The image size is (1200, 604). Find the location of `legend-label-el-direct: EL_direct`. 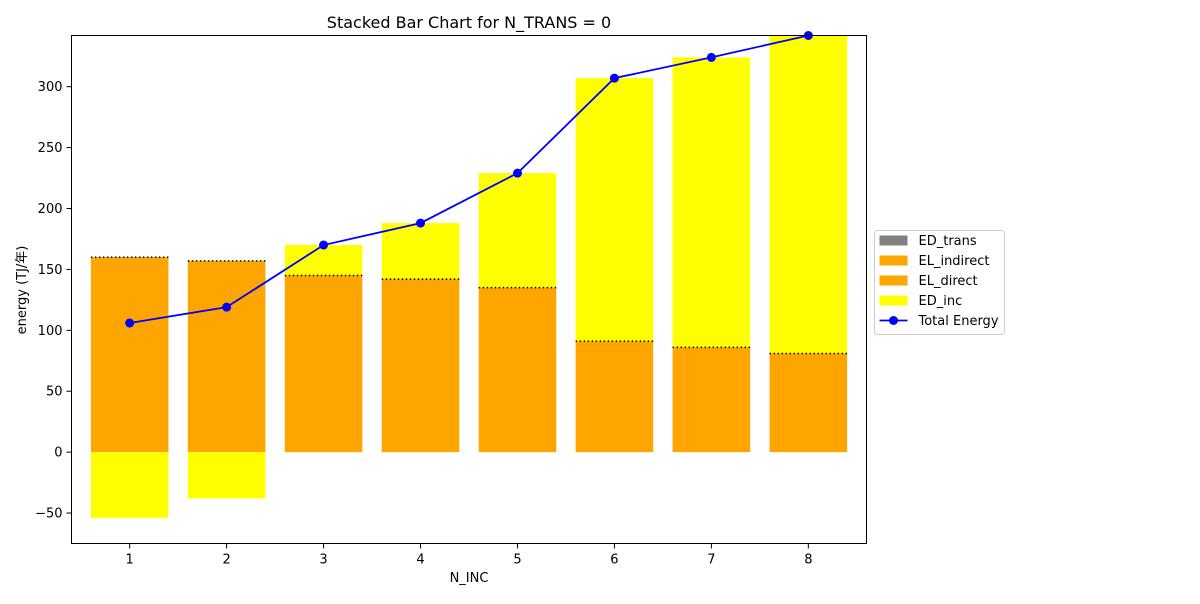

legend-label-el-direct: EL_direct is located at coordinates (948, 281).